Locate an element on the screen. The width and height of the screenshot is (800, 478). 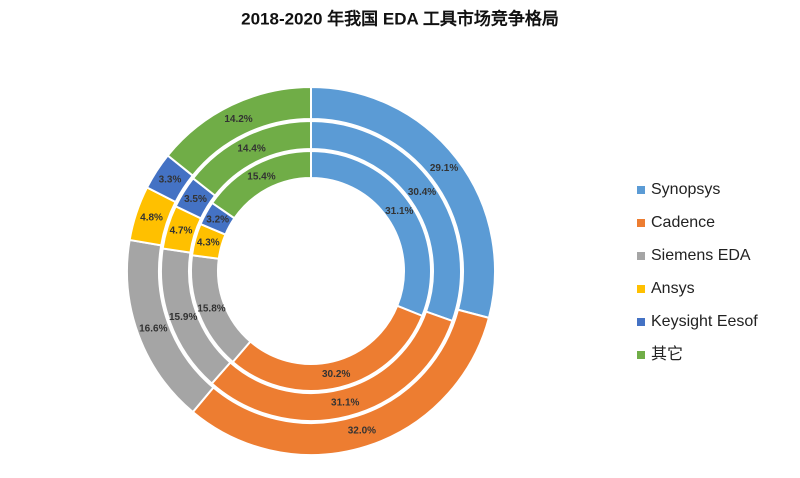
data-label: 30.2% is located at coordinates (336, 374).